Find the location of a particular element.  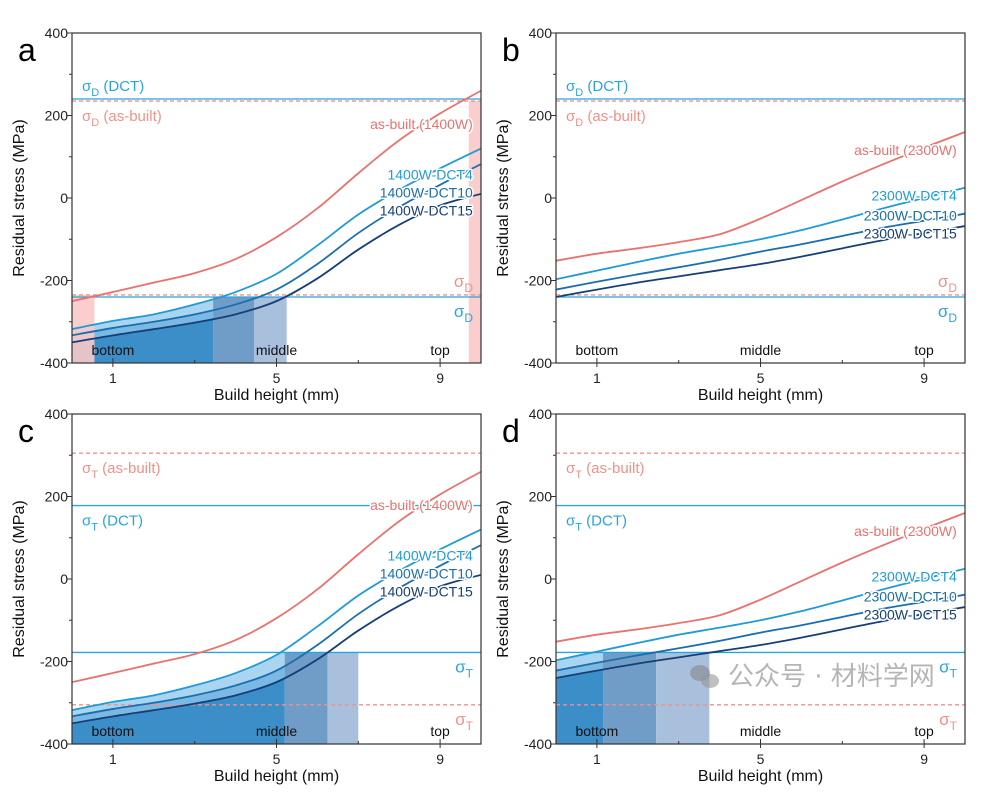

y-axis-label: Residual stress (MPa) is located at coordinates (503, 197).